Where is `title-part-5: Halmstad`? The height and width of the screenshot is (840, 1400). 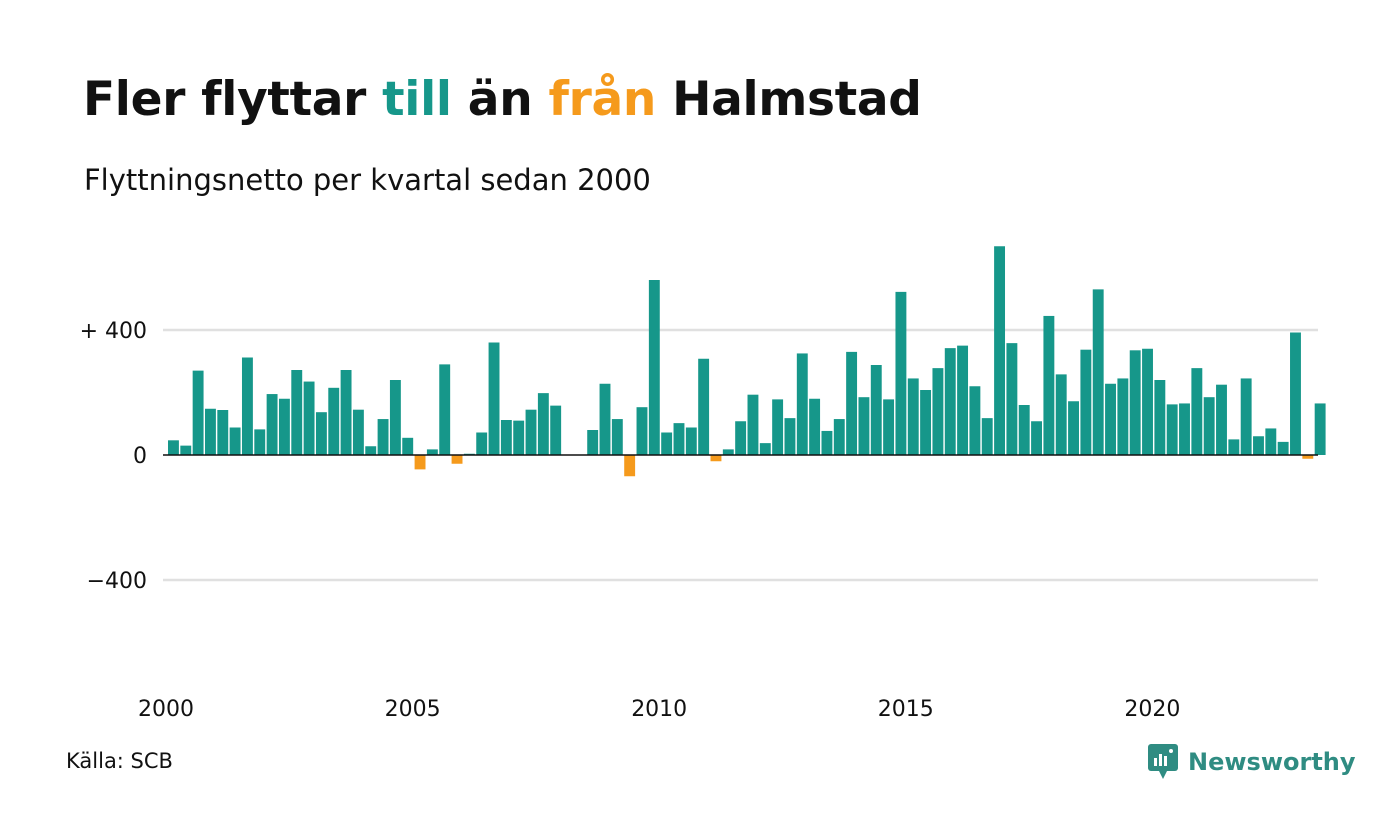 title-part-5: Halmstad is located at coordinates (789, 99).